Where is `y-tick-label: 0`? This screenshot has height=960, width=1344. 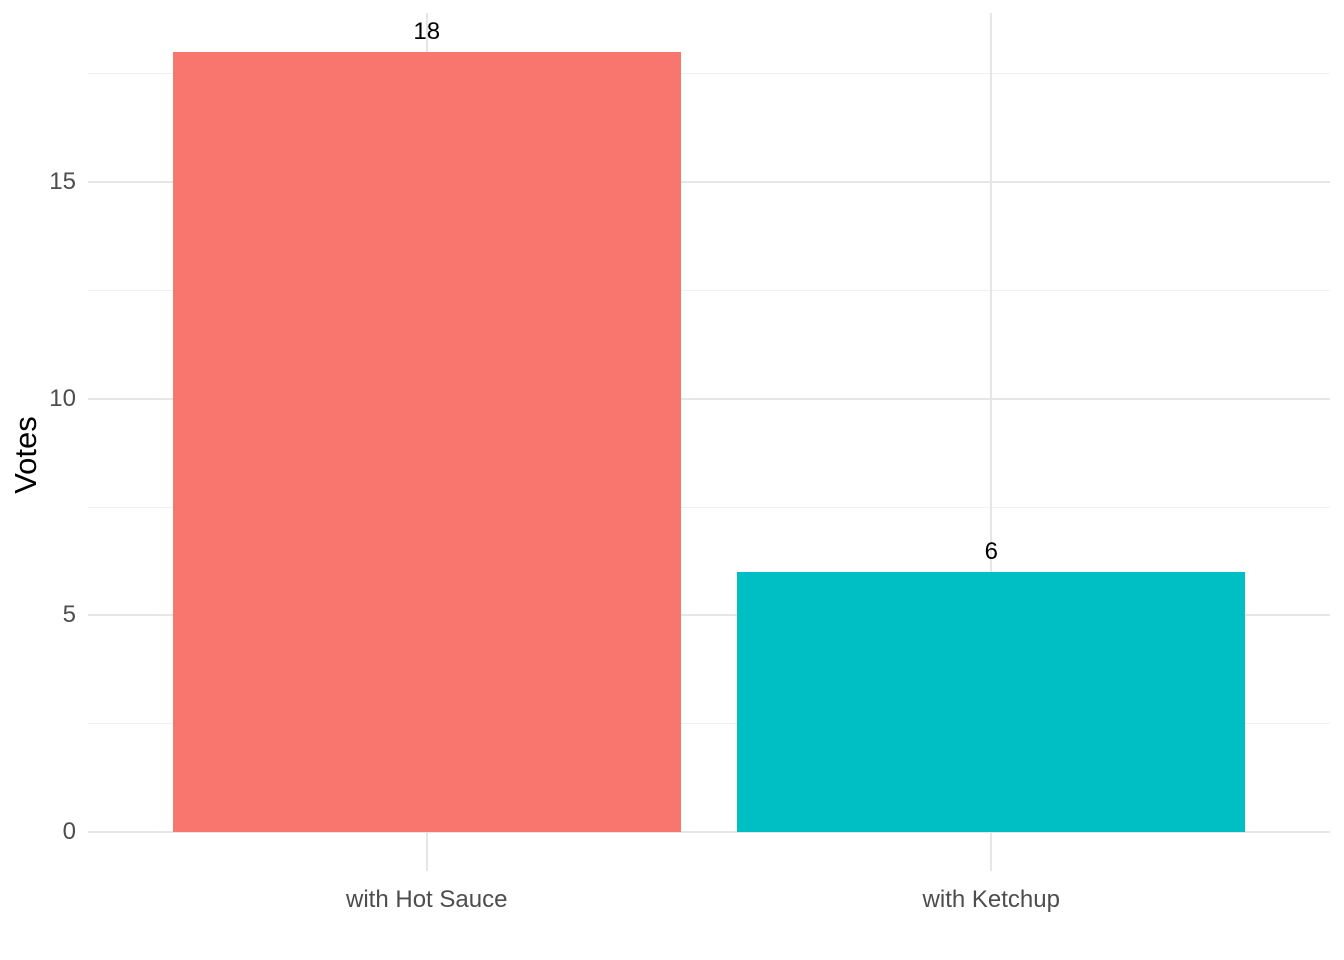 y-tick-label: 0 is located at coordinates (69, 831).